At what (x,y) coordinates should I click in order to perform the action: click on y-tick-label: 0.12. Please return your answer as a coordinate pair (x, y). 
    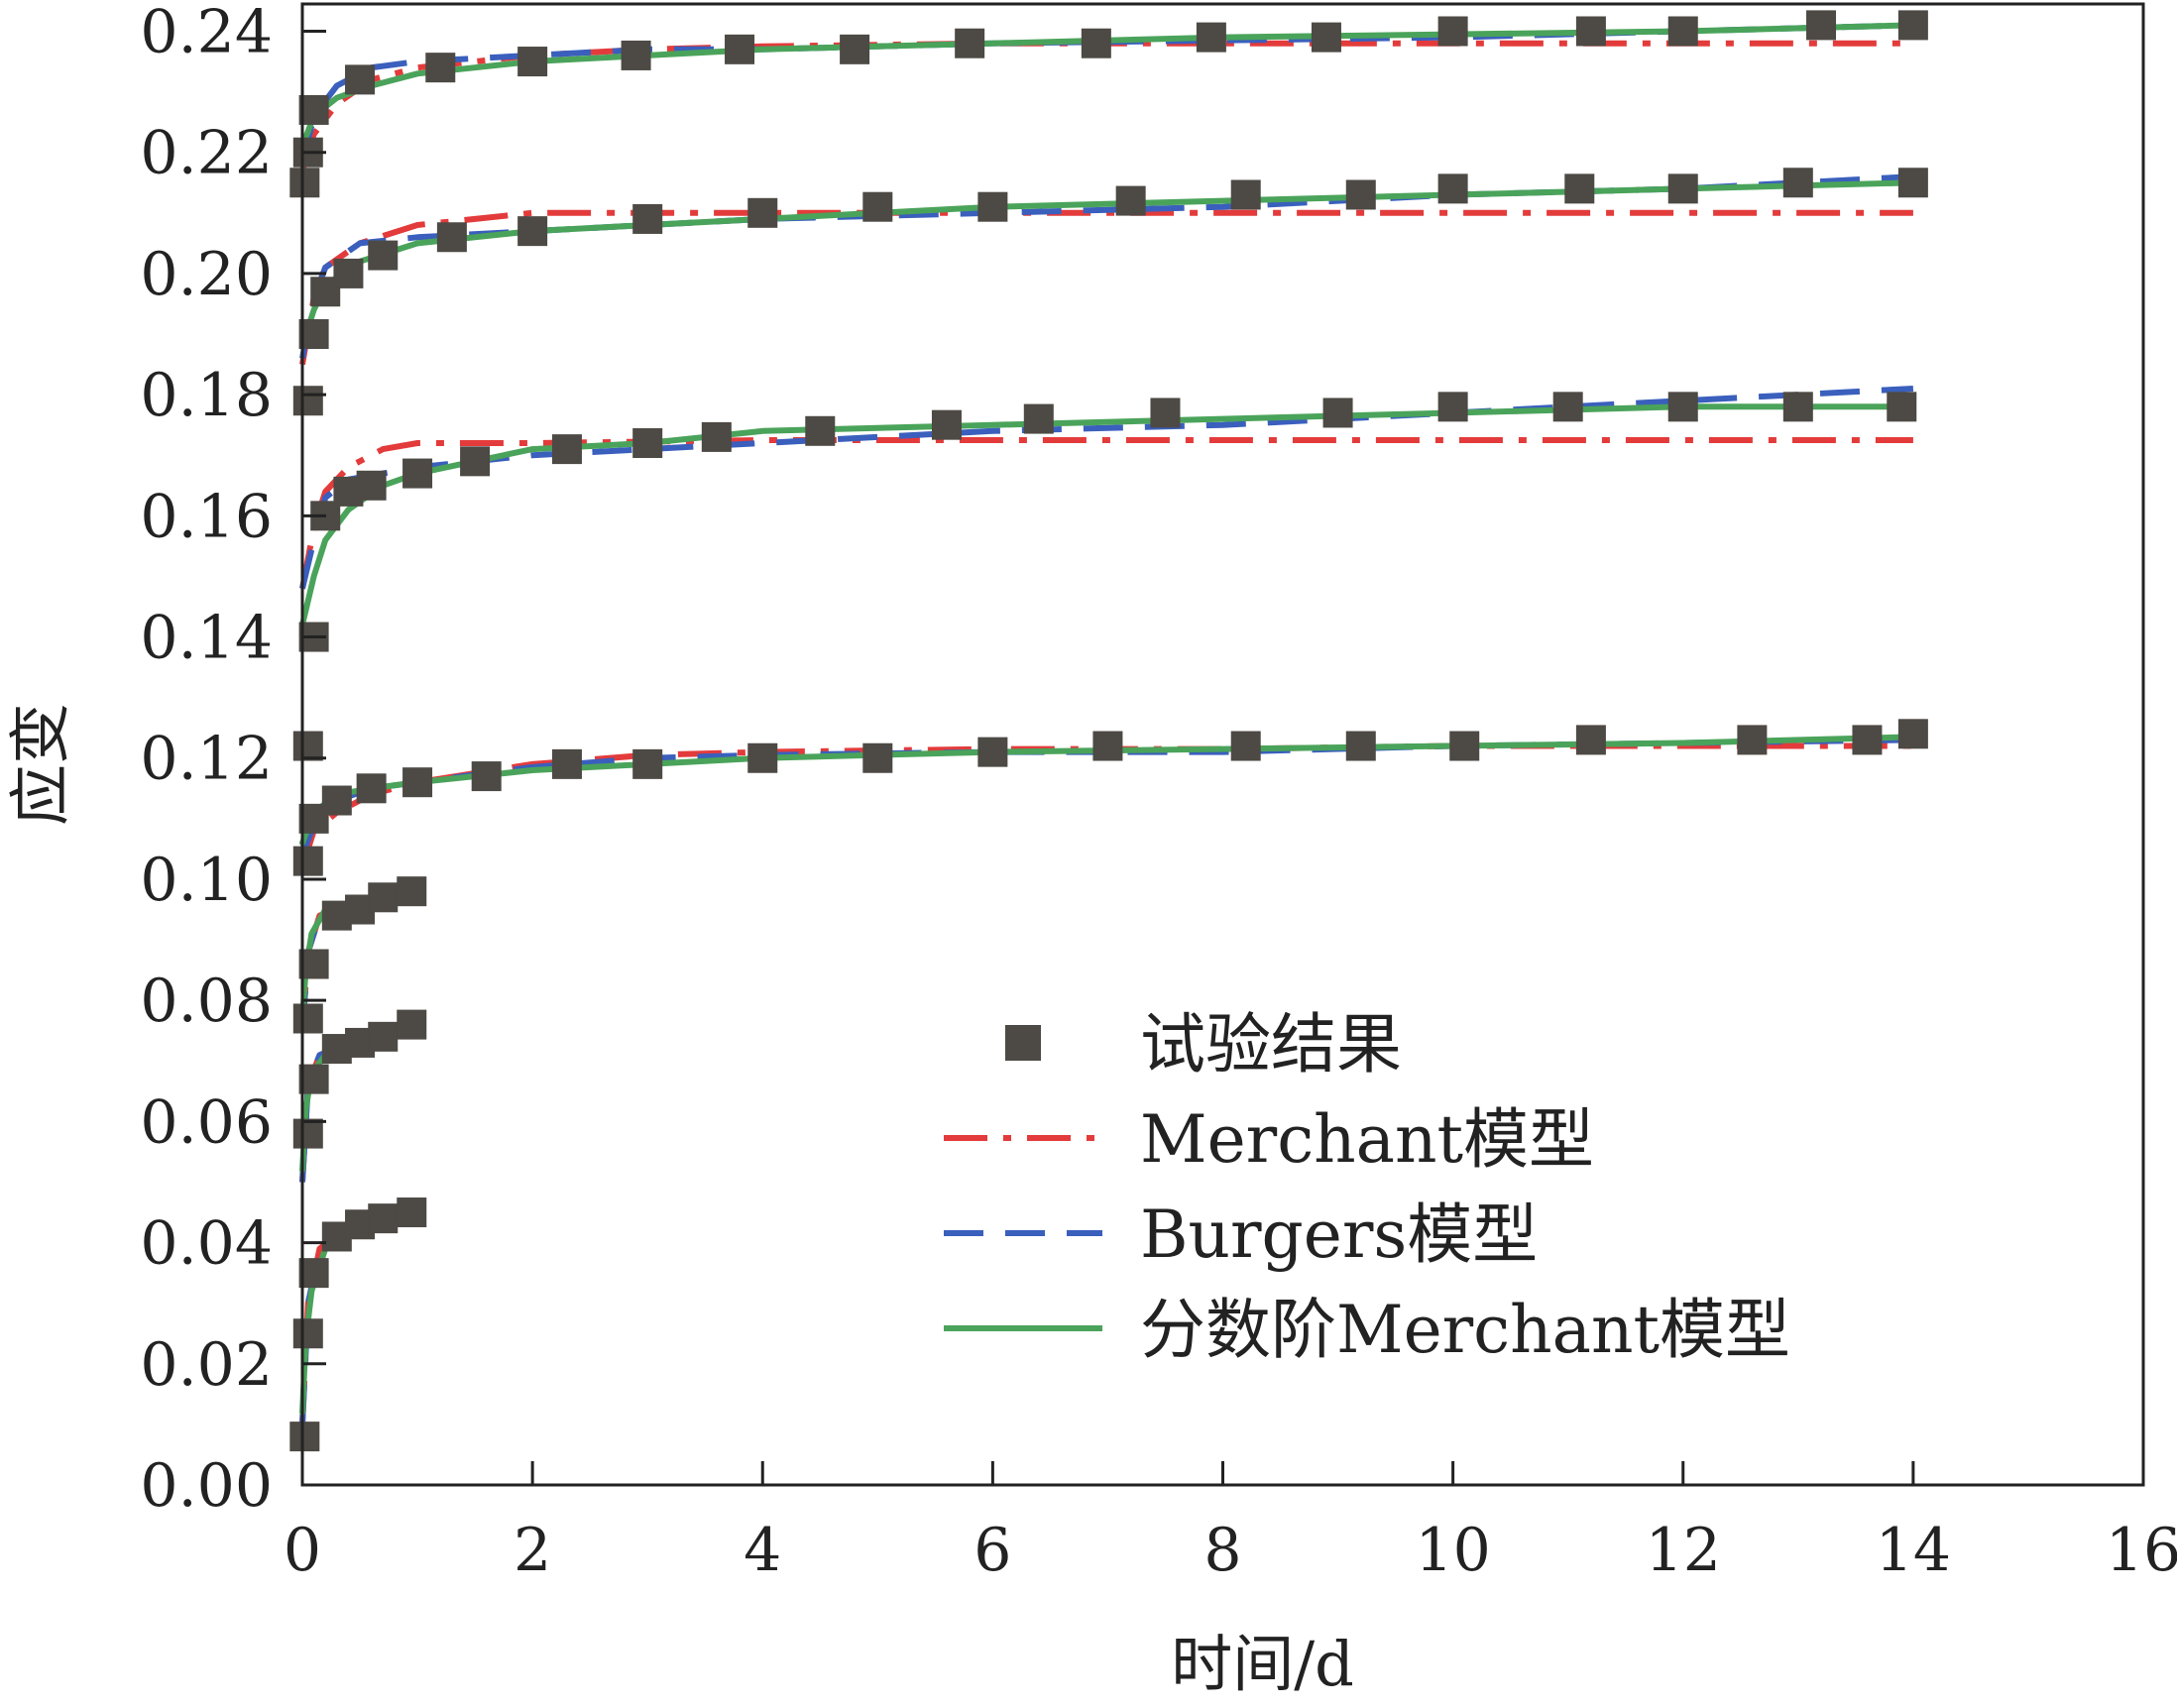
    Looking at the image, I should click on (206, 759).